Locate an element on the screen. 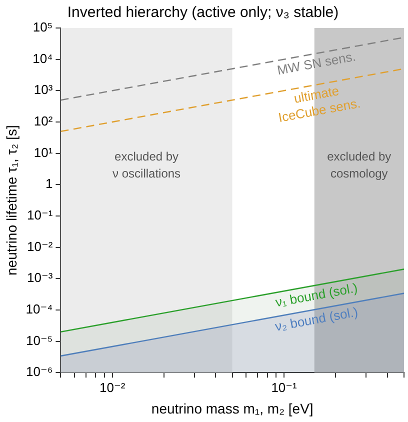  y-tick-label: 10⁻⁴ is located at coordinates (39, 309).